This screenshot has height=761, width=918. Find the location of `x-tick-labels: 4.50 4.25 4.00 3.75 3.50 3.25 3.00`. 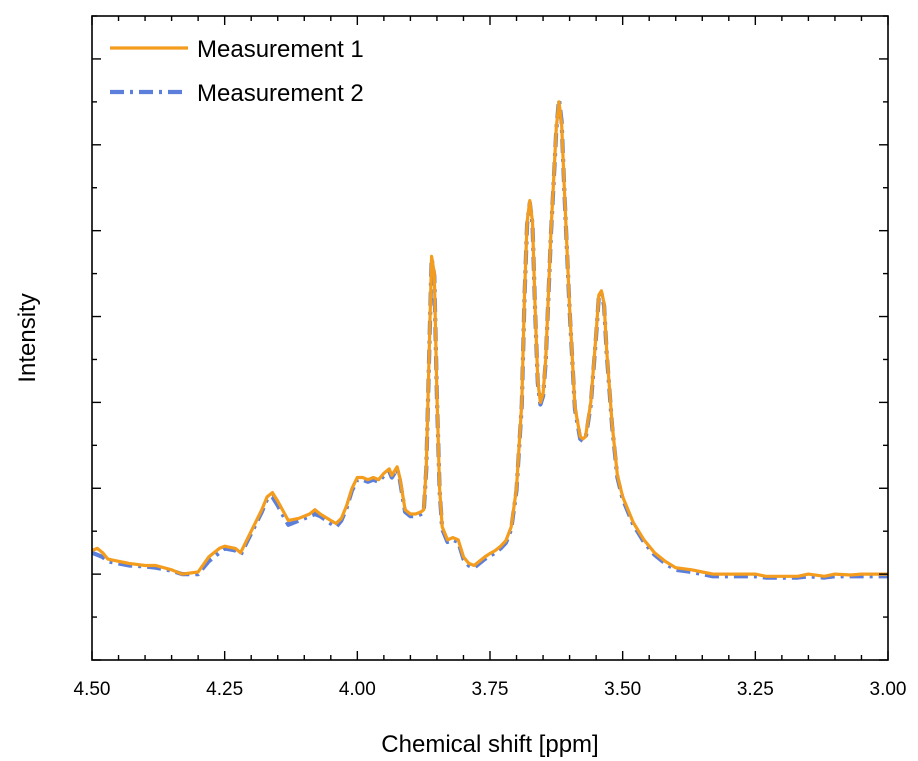

x-tick-labels: 4.50 4.25 4.00 3.75 3.50 3.25 3.00 is located at coordinates (490, 689).